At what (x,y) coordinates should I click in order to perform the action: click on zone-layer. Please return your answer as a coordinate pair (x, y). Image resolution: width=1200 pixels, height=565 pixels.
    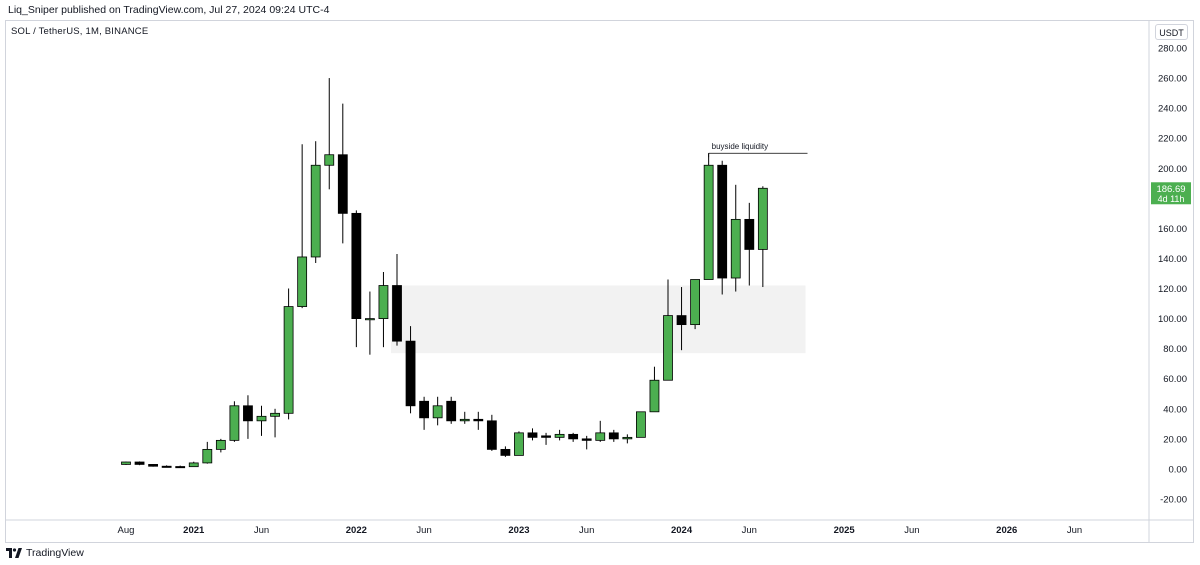
    Looking at the image, I should click on (598, 319).